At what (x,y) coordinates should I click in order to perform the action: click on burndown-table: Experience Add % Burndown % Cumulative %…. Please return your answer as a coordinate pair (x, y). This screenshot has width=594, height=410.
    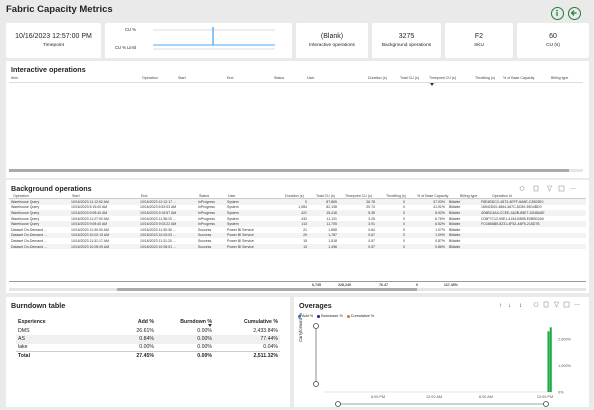
    Looking at the image, I should click on (148, 339).